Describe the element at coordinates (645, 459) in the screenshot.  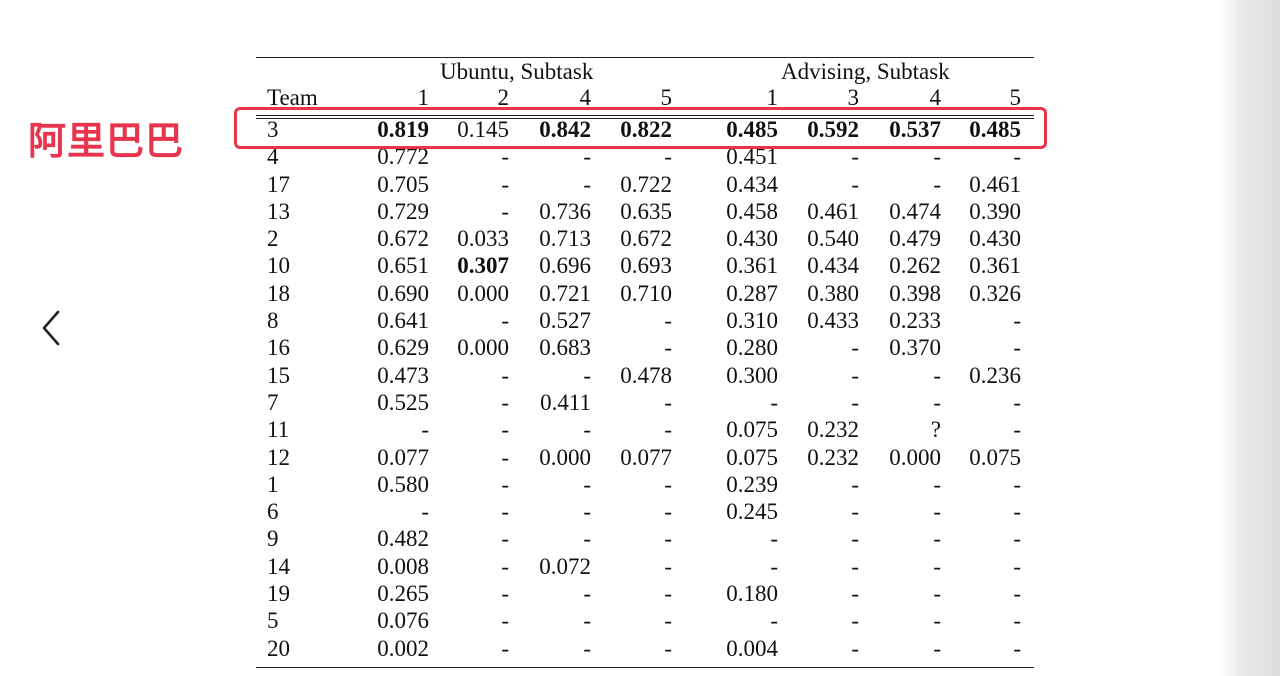
I see `table-row: 12 0.077 - 0.000 0.077 0.075 0.232 0.000 0.075` at that location.